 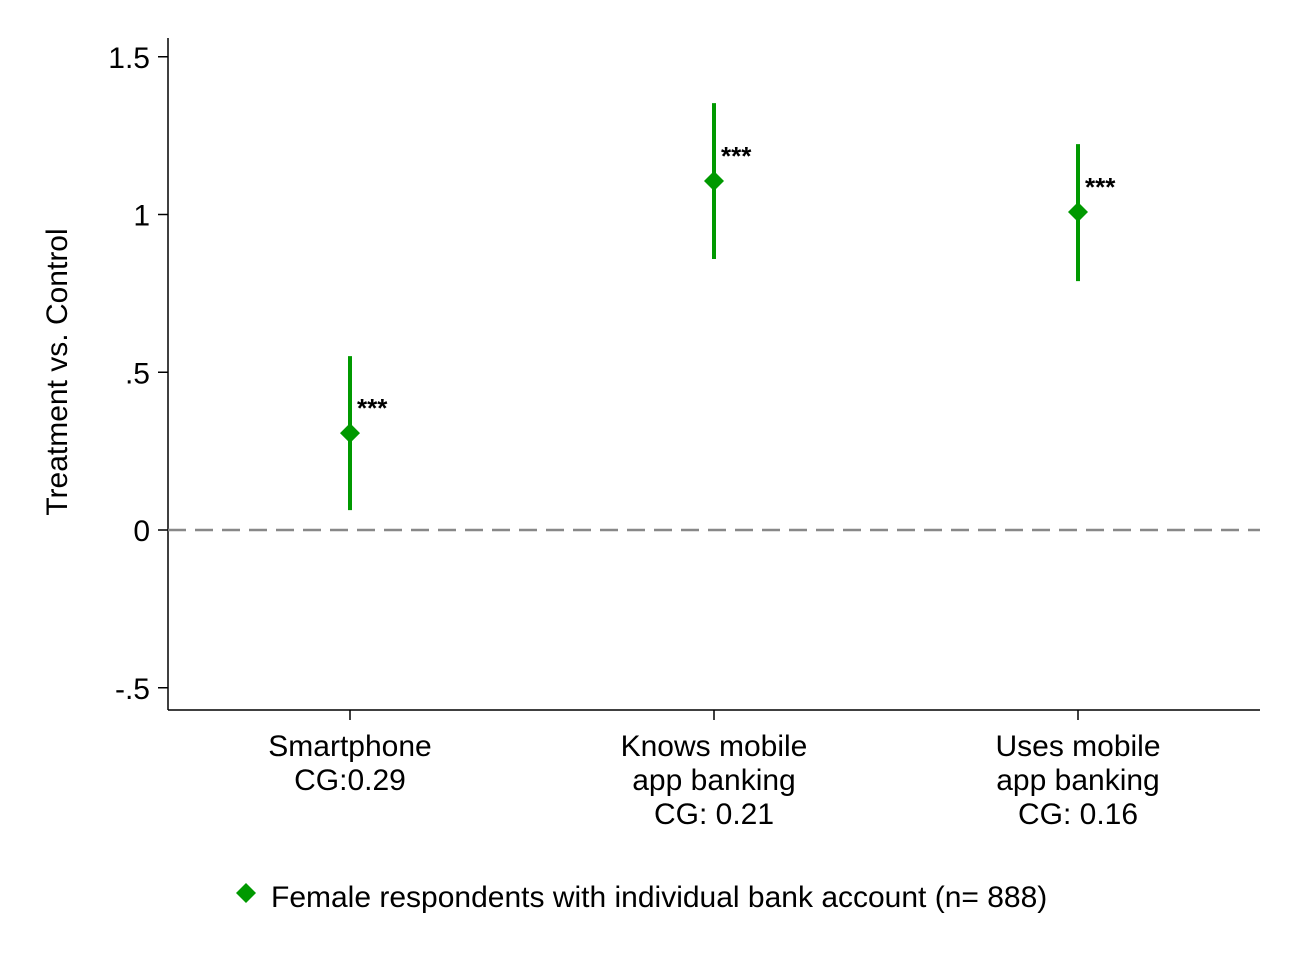 What do you see at coordinates (246, 893) in the screenshot?
I see `legend-marker` at bounding box center [246, 893].